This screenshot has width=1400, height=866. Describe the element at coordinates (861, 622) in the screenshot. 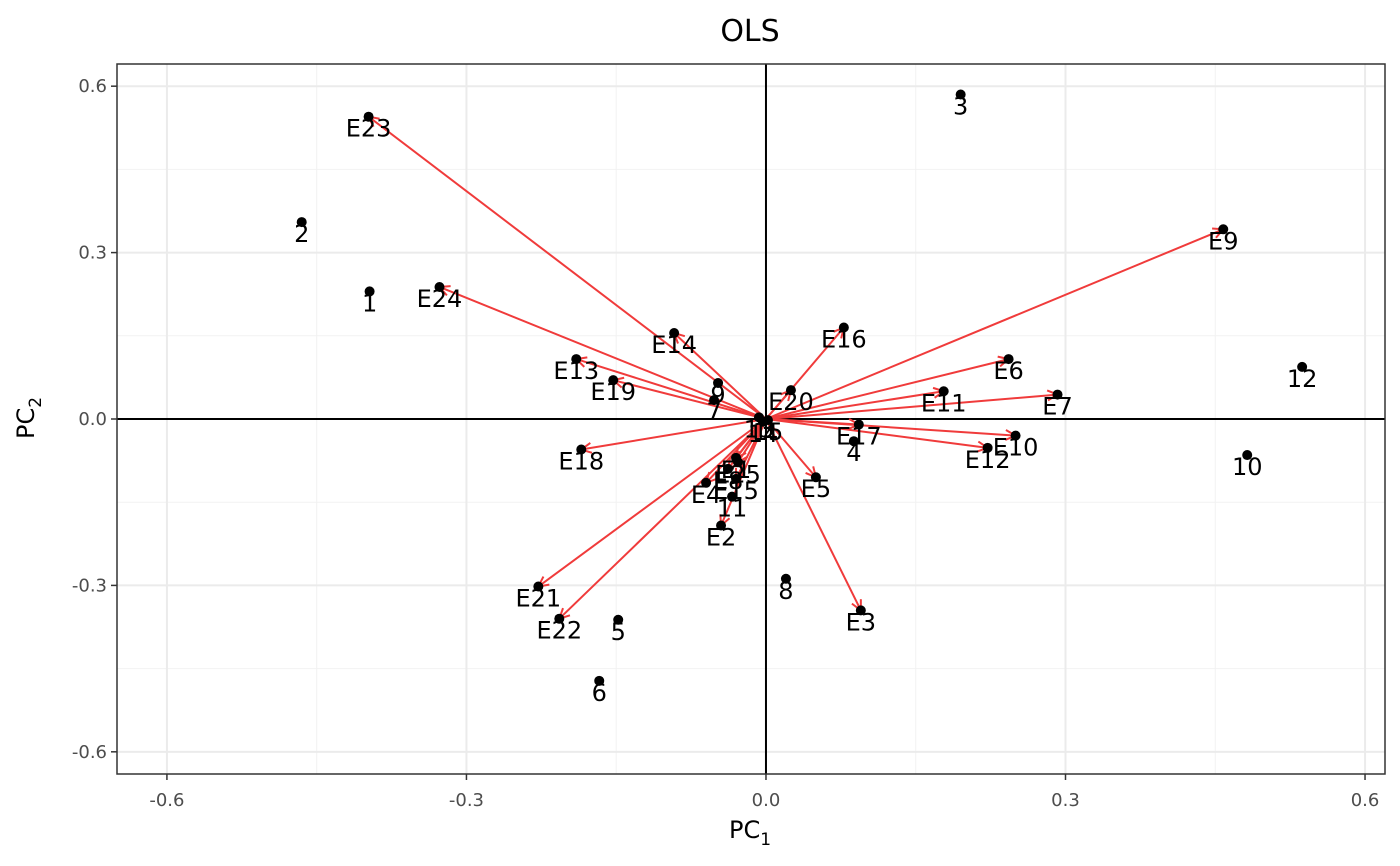

I see `point-label-E3: E3` at that location.